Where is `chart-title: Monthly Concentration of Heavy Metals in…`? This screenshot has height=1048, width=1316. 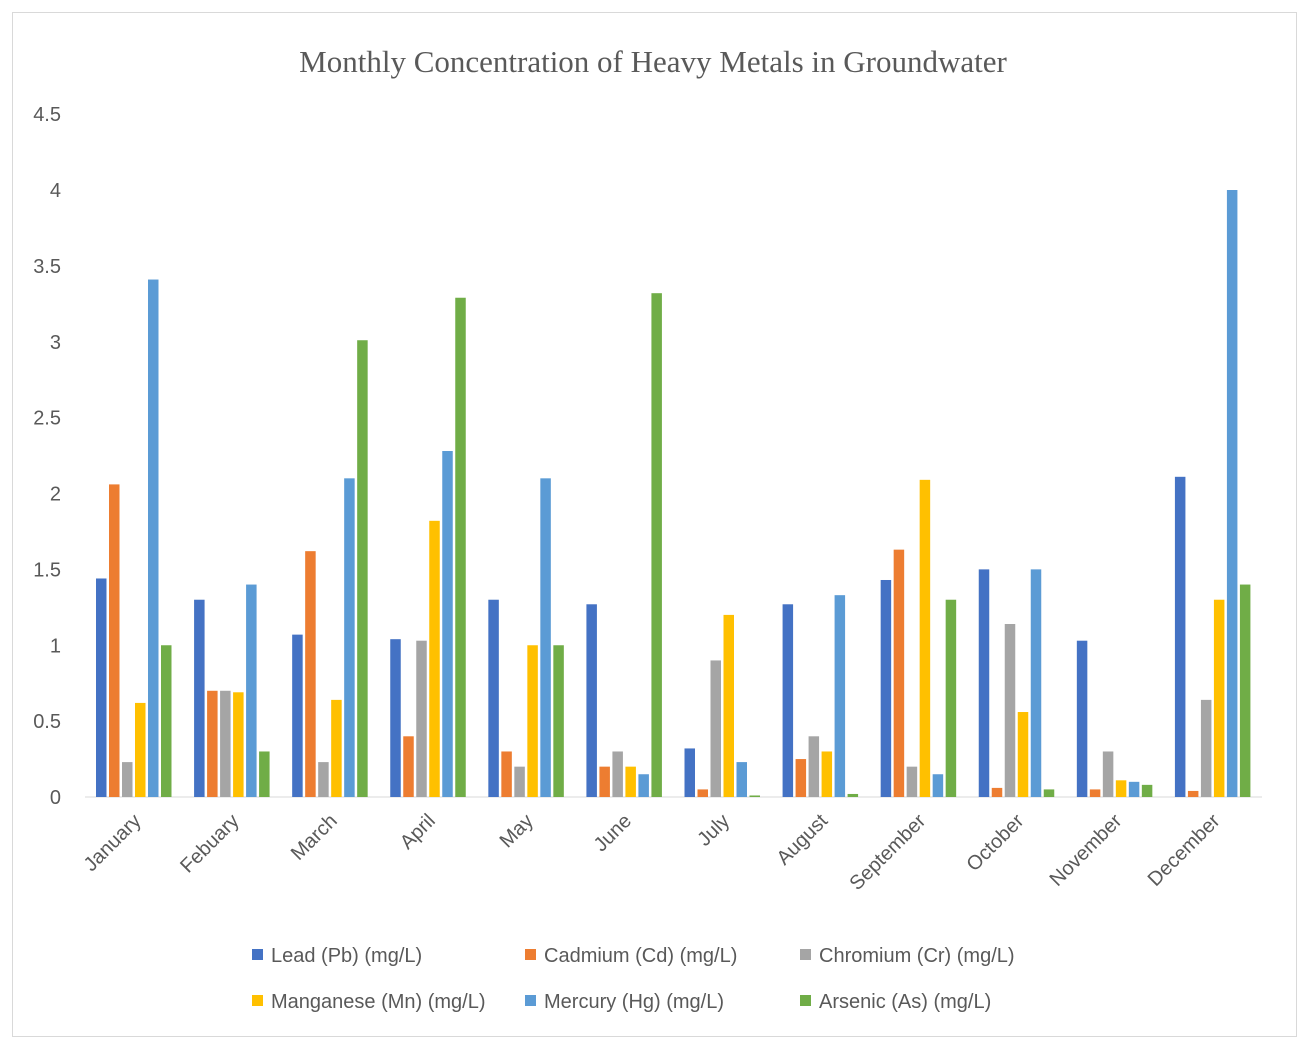 chart-title: Monthly Concentration of Heavy Metals in… is located at coordinates (653, 61).